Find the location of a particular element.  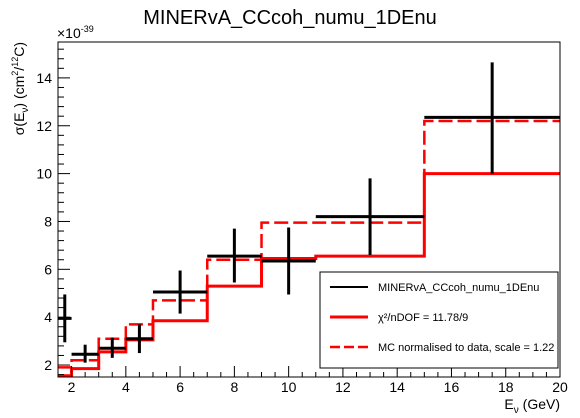

x-tick-label: 10 is located at coordinates (289, 387).